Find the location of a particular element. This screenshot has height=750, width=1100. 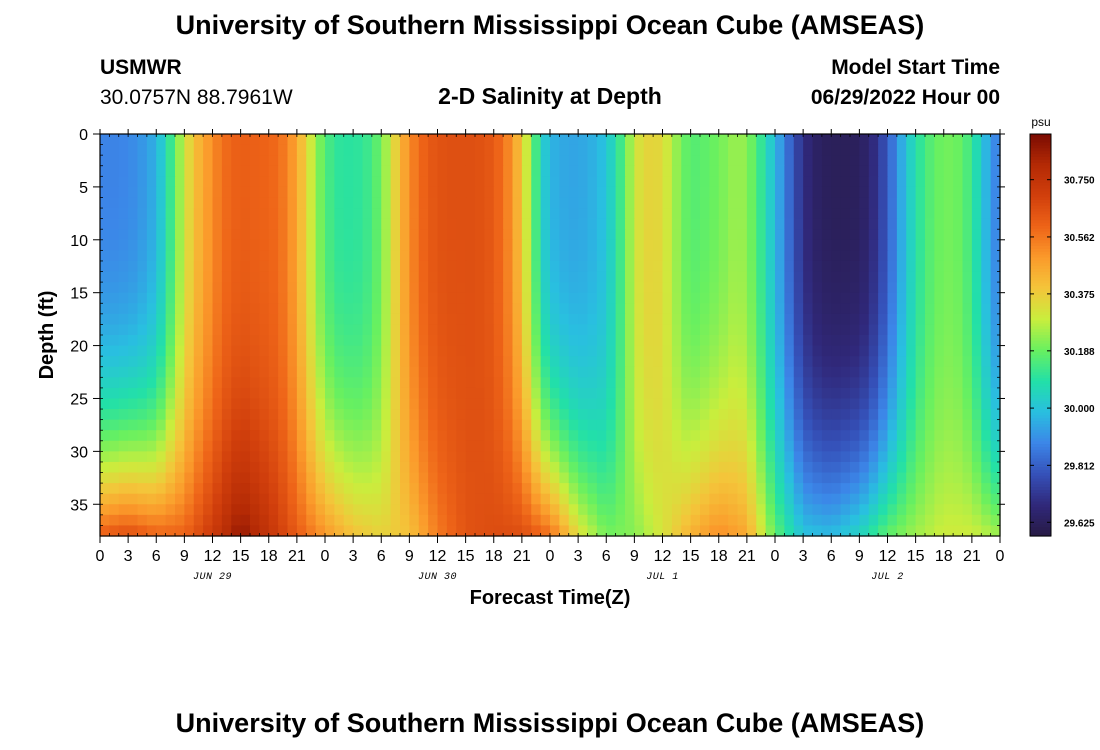

x-tick-label: 15 is located at coordinates (916, 556).